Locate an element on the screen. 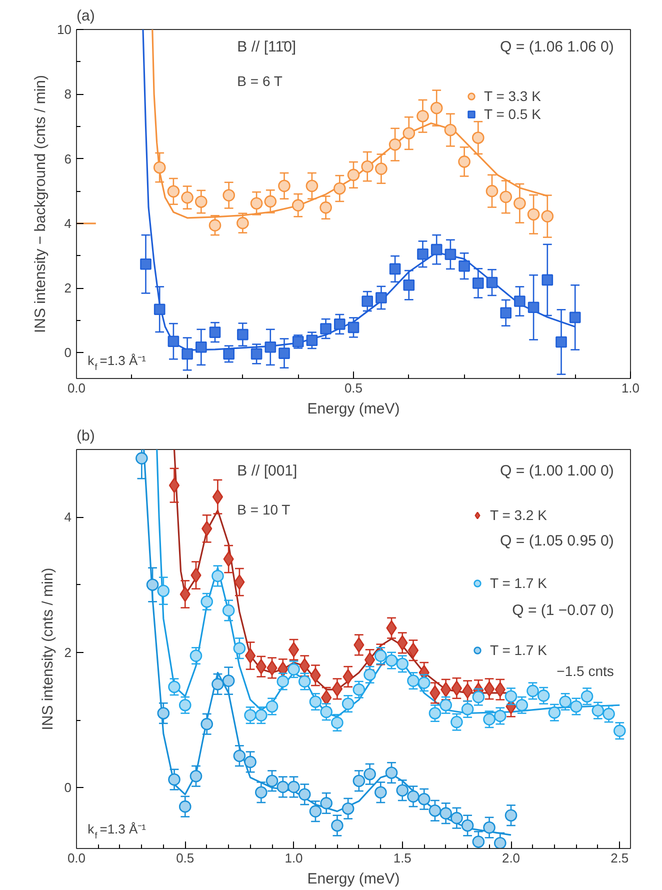 Image resolution: width=662 pixels, height=890 pixels. y-tick-label: 0 is located at coordinates (68, 352).